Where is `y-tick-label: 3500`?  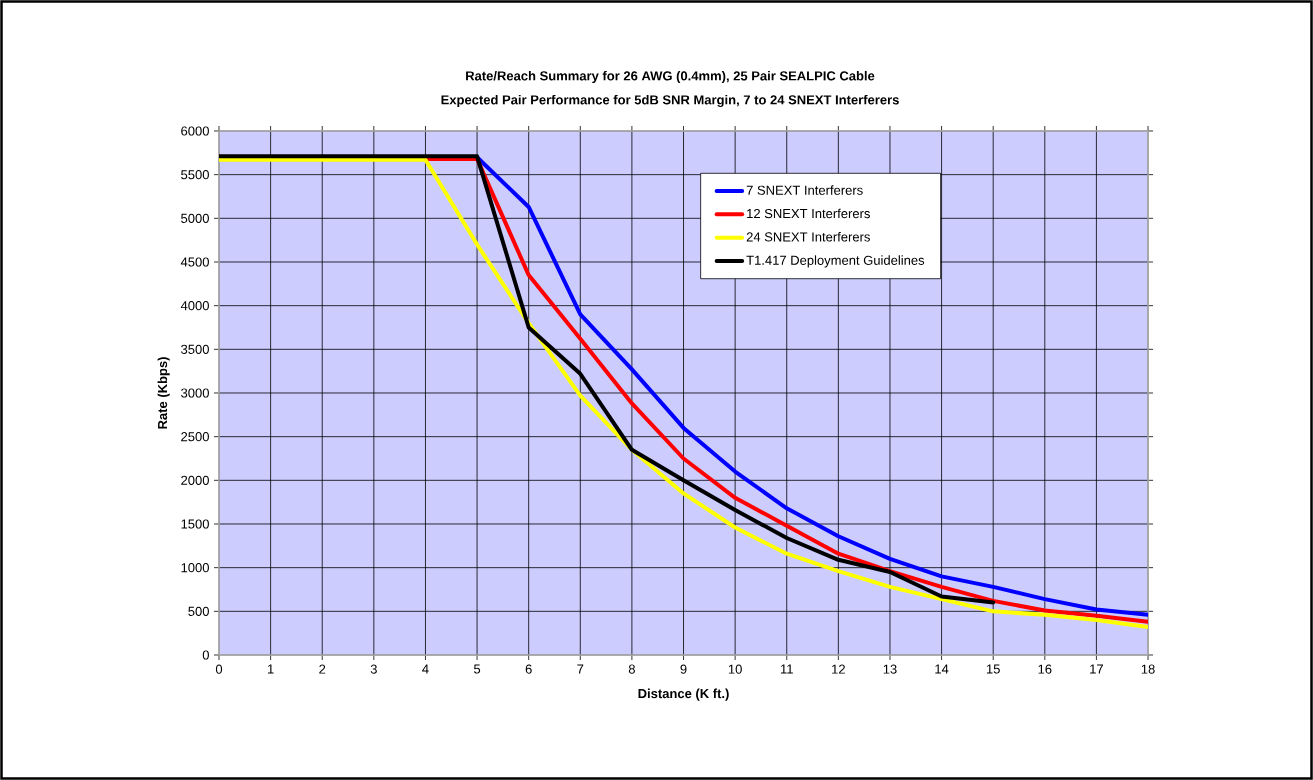 y-tick-label: 3500 is located at coordinates (195, 349).